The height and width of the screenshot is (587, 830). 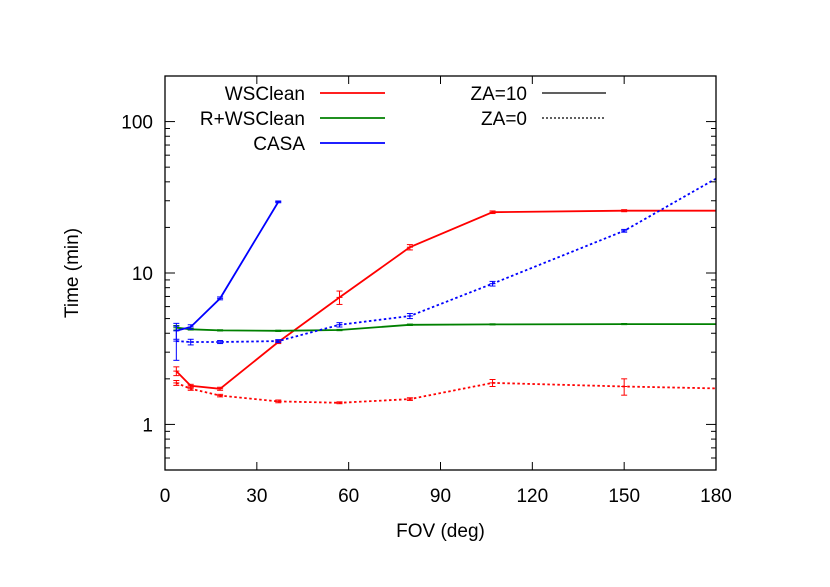 What do you see at coordinates (265, 94) in the screenshot?
I see `legend-label: WSClean` at bounding box center [265, 94].